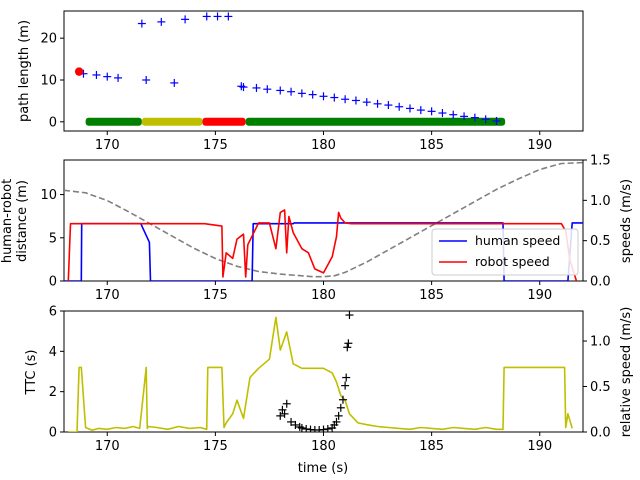 The image size is (640, 480). Describe the element at coordinates (215, 446) in the screenshot. I see `x-tick-label-3-175: 175` at that location.